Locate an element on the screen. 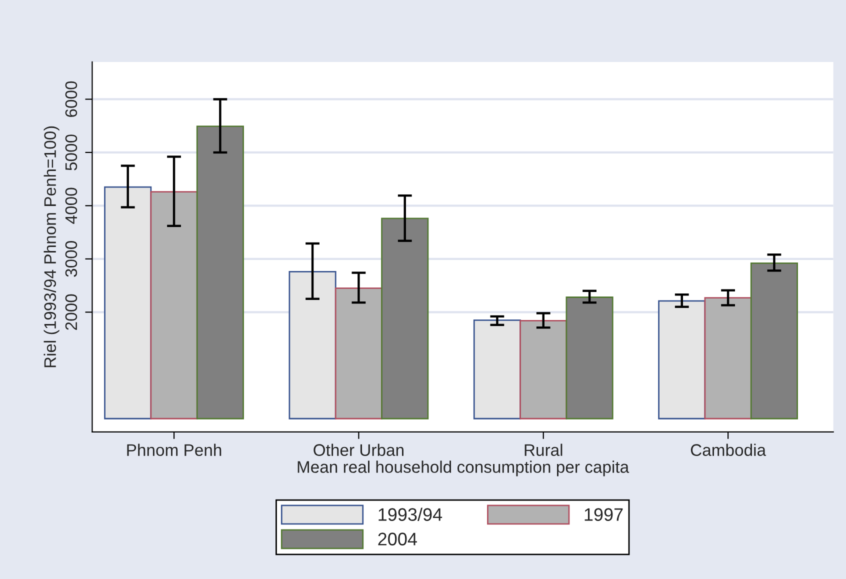 The height and width of the screenshot is (579, 846). x-tick-label: Cambodia is located at coordinates (728, 450).